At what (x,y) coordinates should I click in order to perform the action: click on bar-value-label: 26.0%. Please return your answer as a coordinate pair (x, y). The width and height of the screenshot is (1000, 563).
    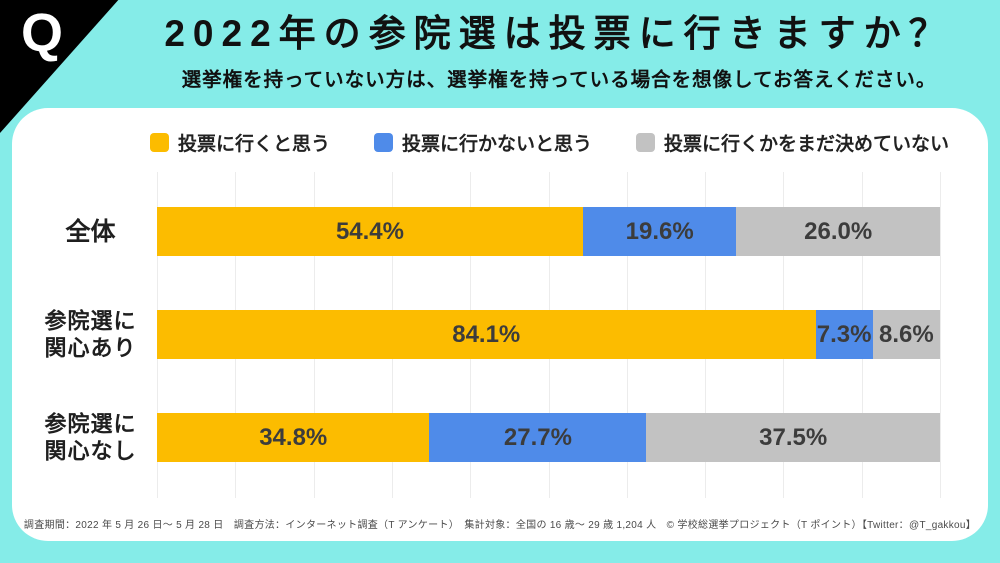
    Looking at the image, I should click on (838, 231).